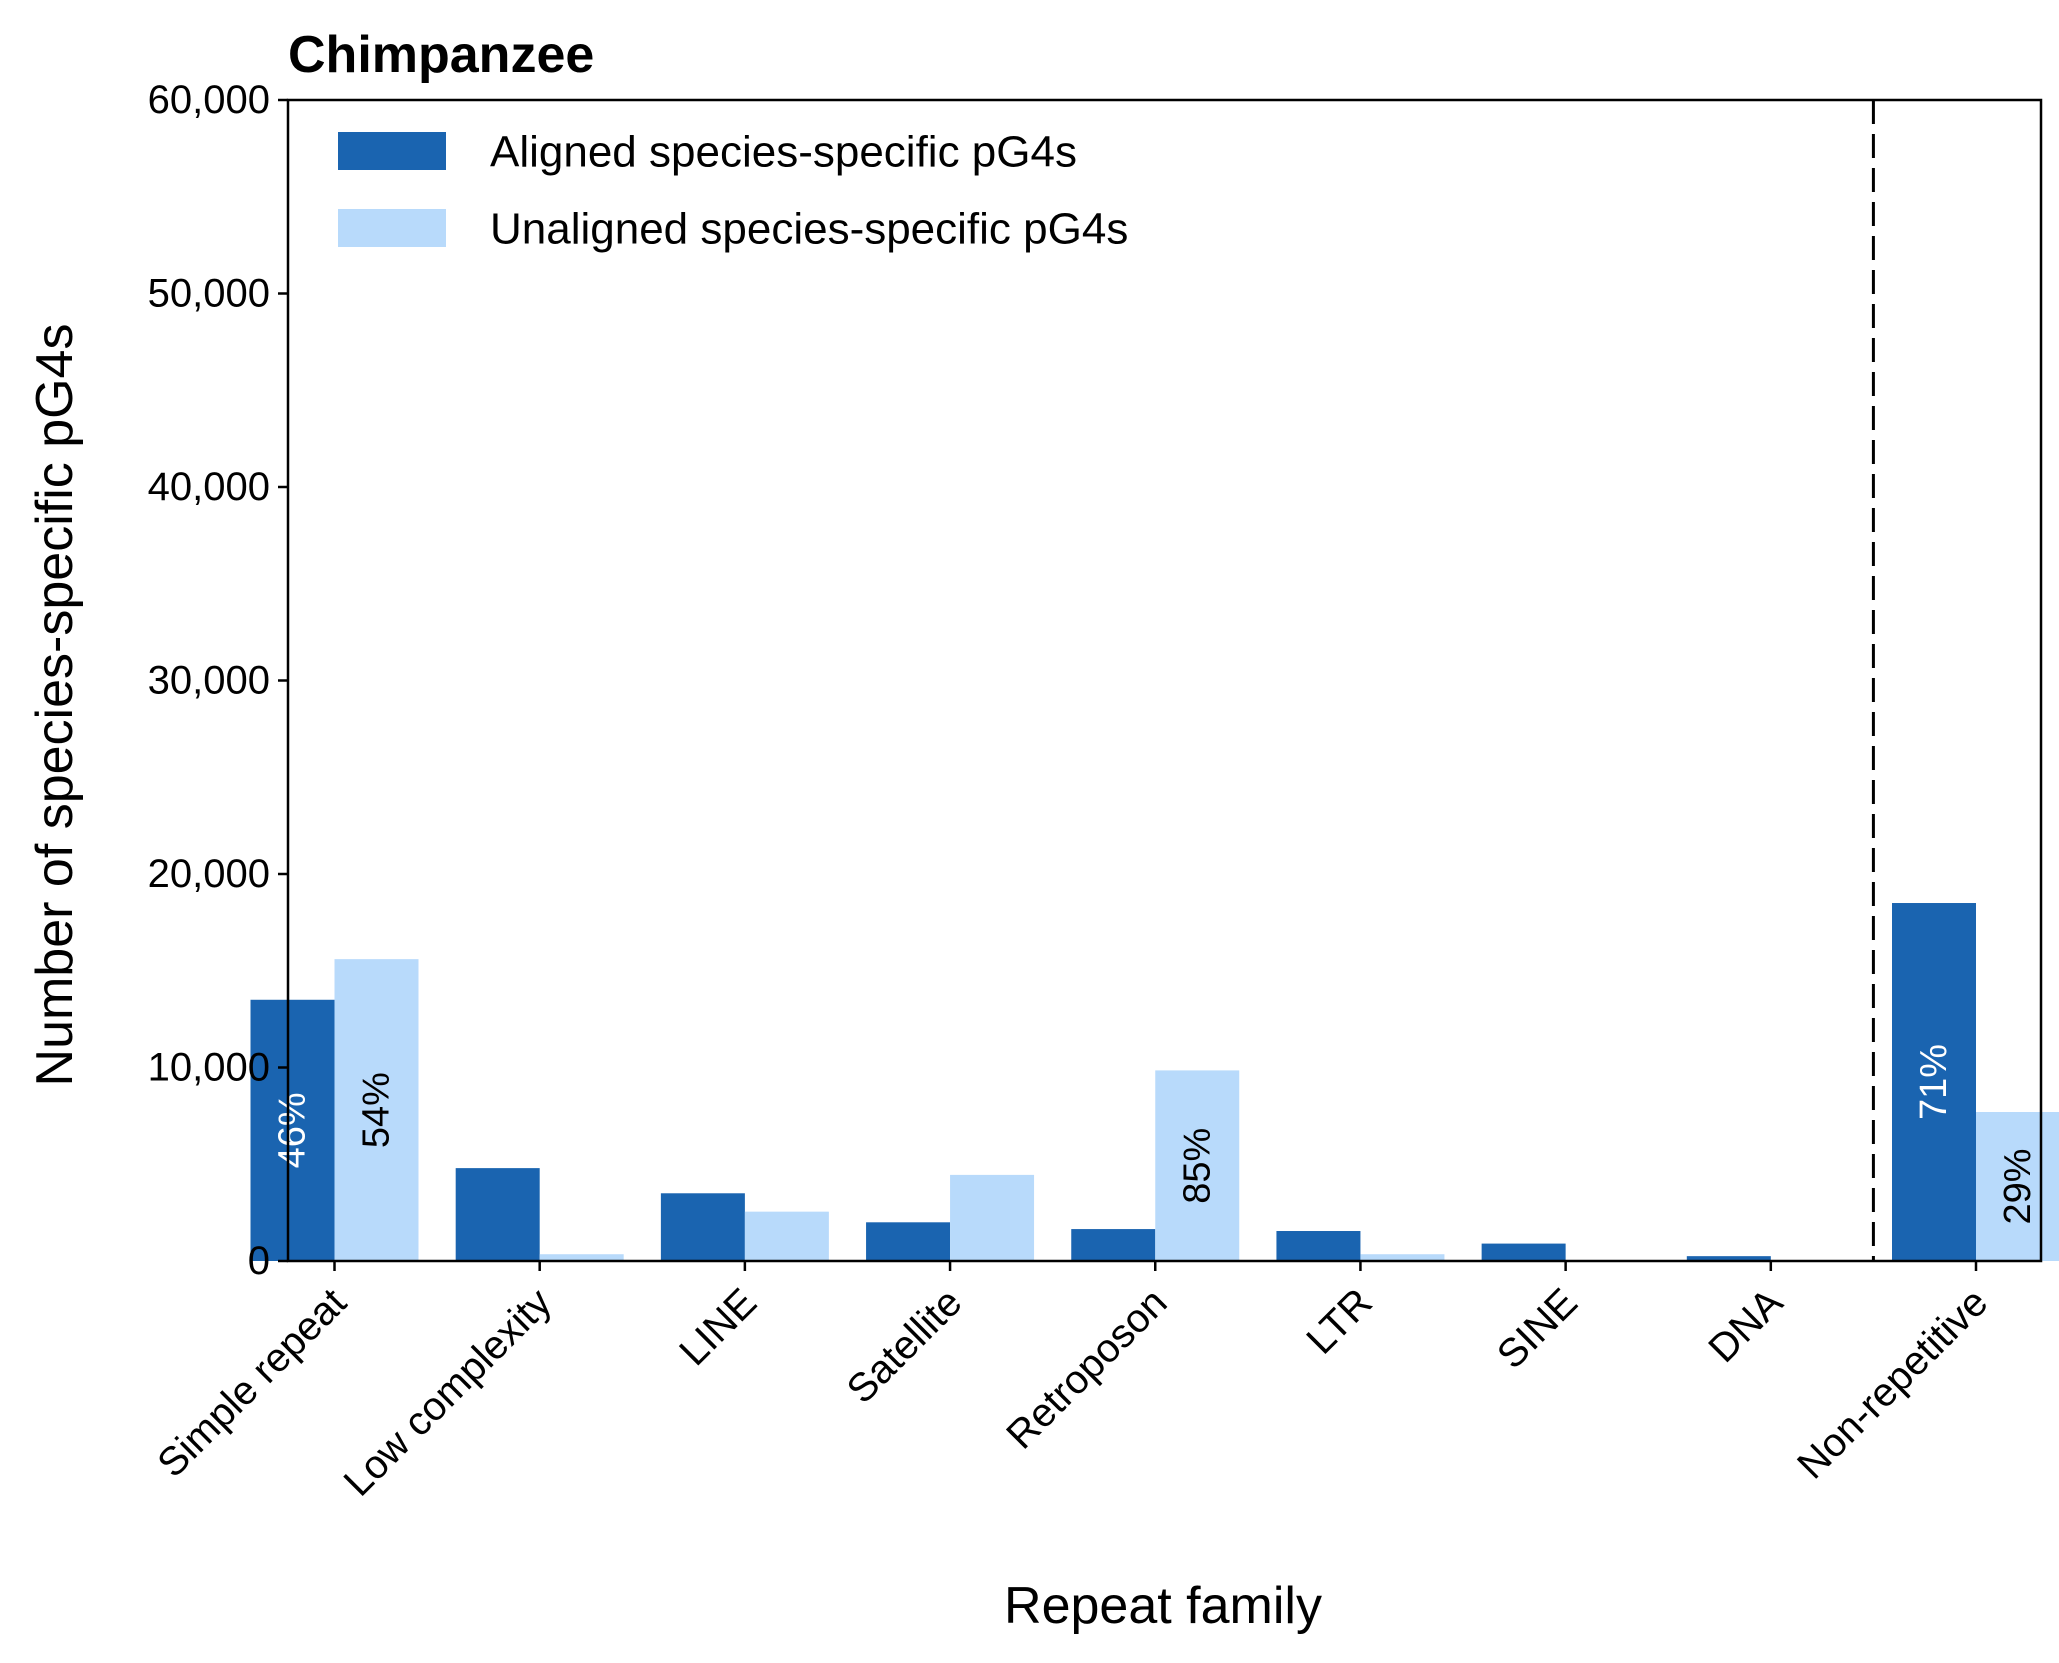  I want to click on x-tick-label: Satellite, so click(905, 1346).